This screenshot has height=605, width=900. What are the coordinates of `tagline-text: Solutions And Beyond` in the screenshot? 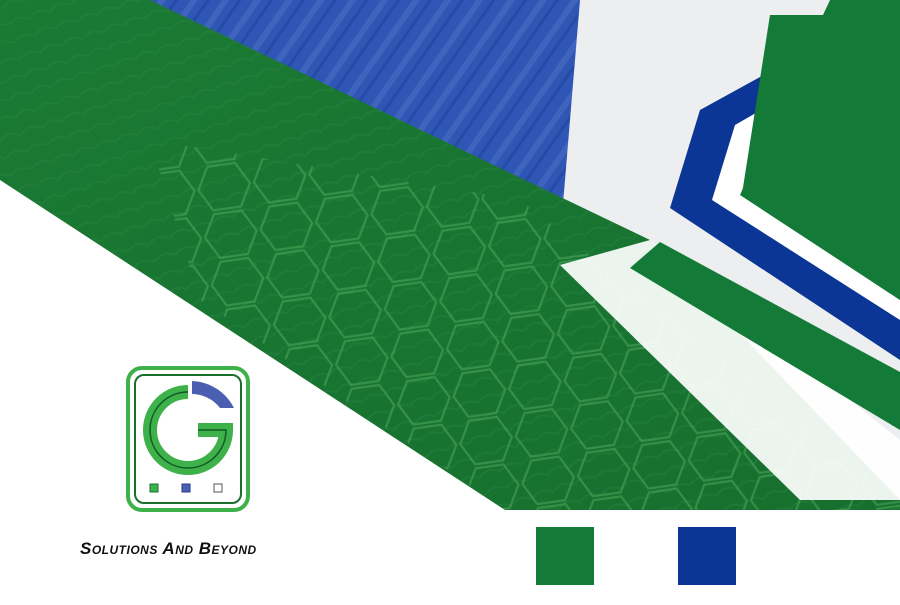 It's located at (168, 548).